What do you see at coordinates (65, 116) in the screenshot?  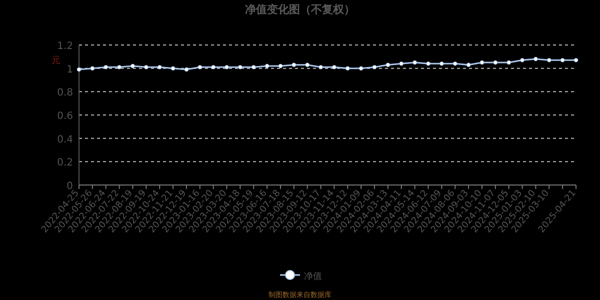 I see `y-tick-label: 0.6` at bounding box center [65, 116].